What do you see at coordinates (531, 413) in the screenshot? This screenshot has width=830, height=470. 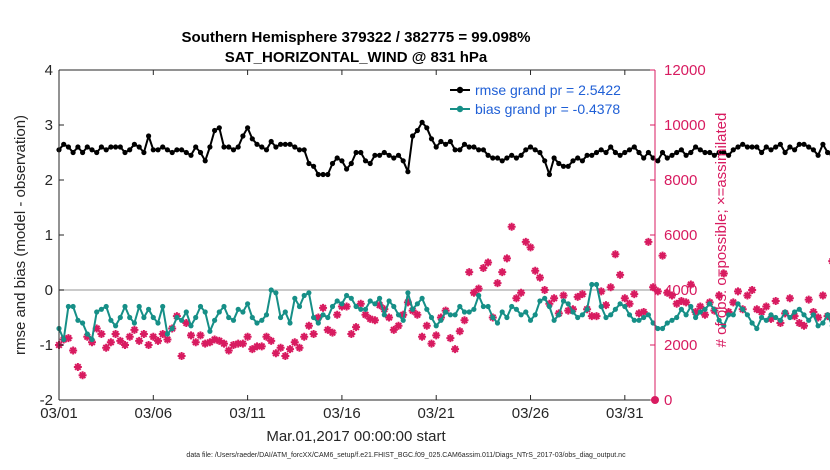 I see `x-tick-label: 03/26` at bounding box center [531, 413].